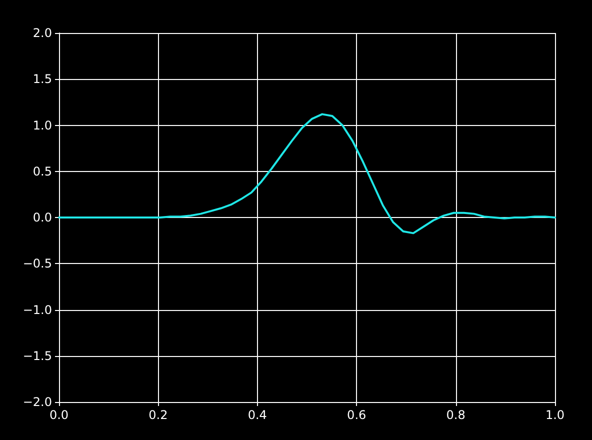 This screenshot has width=592, height=440. What do you see at coordinates (42, 79) in the screenshot?
I see `y-tick-label: 1.5` at bounding box center [42, 79].